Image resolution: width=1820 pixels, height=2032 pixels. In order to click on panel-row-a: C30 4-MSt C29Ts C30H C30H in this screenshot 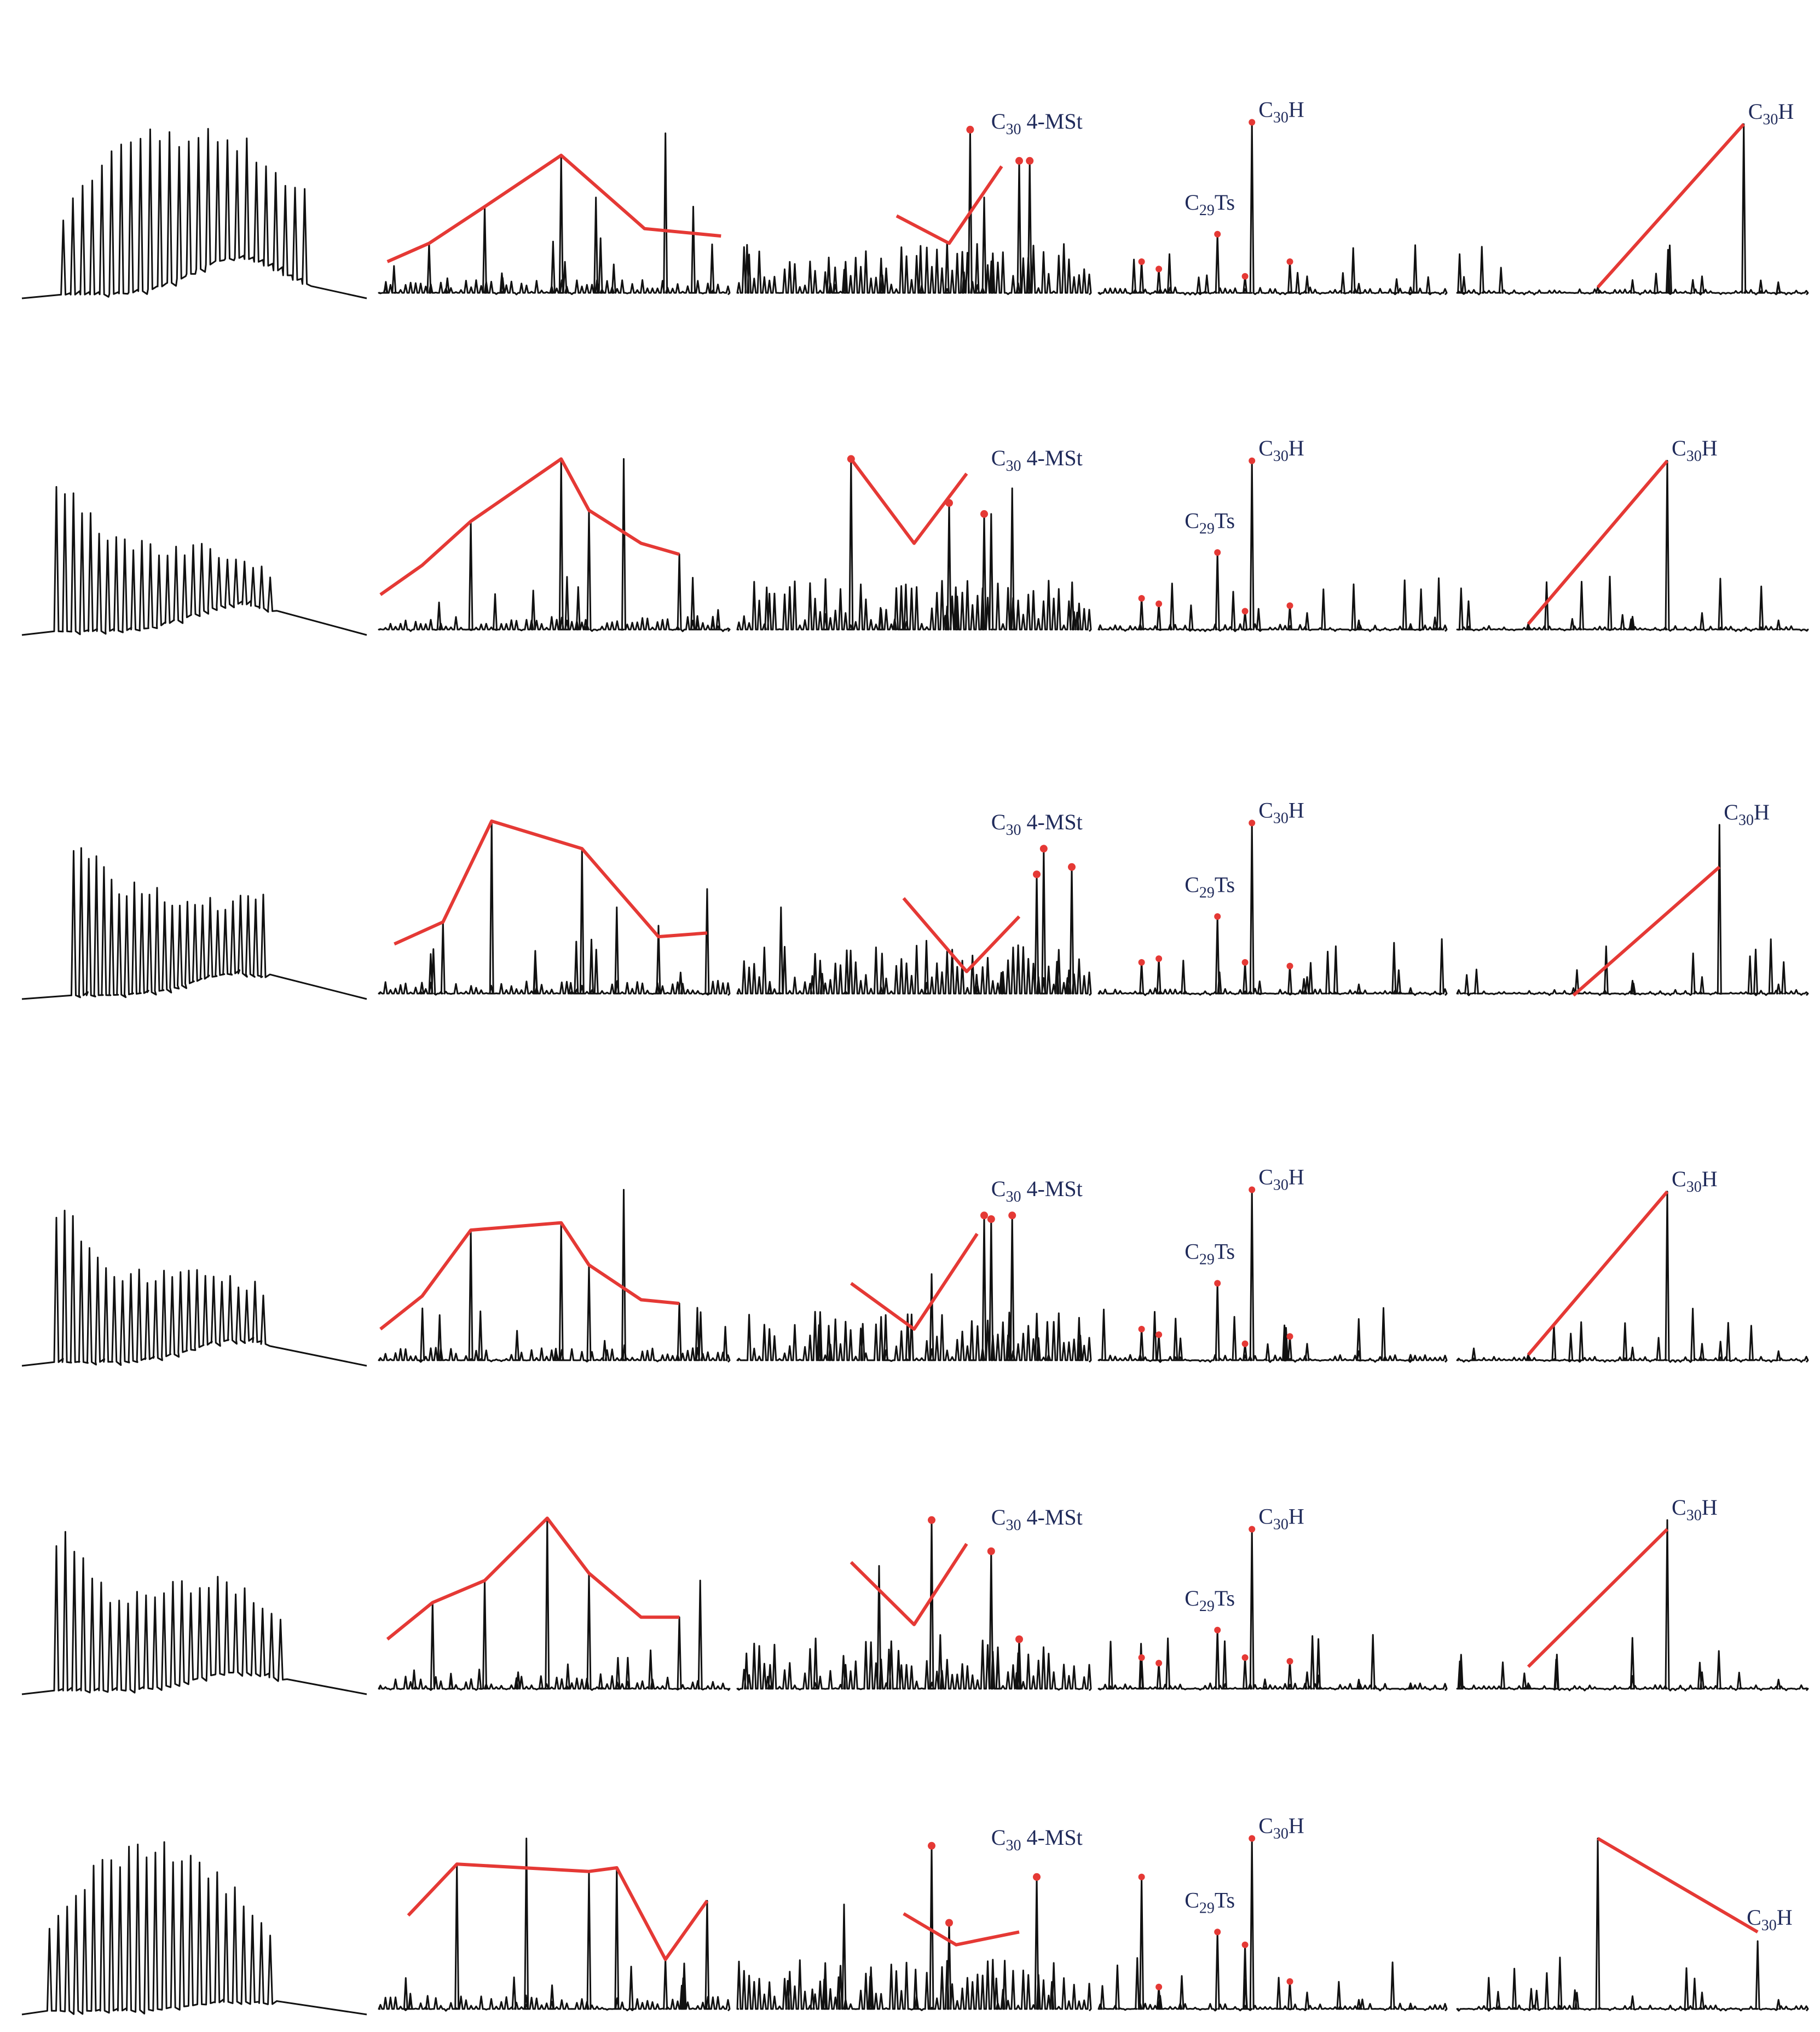, I will do `click(915, 198)`.